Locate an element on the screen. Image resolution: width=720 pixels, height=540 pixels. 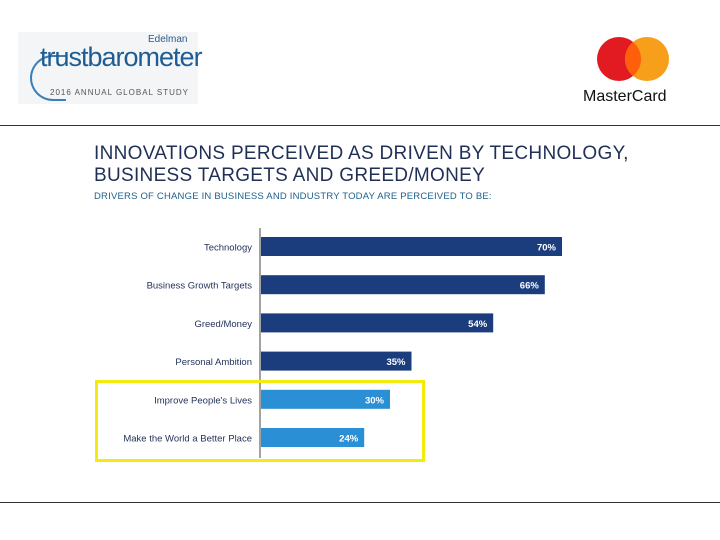
category-label-1: Technology is located at coordinates (228, 248).